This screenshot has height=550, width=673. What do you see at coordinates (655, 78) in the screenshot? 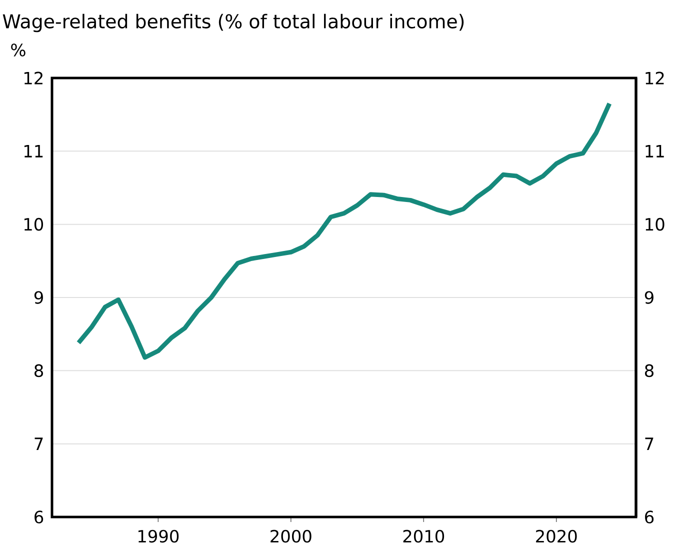
I see `y2-tick-label: 12` at bounding box center [655, 78].